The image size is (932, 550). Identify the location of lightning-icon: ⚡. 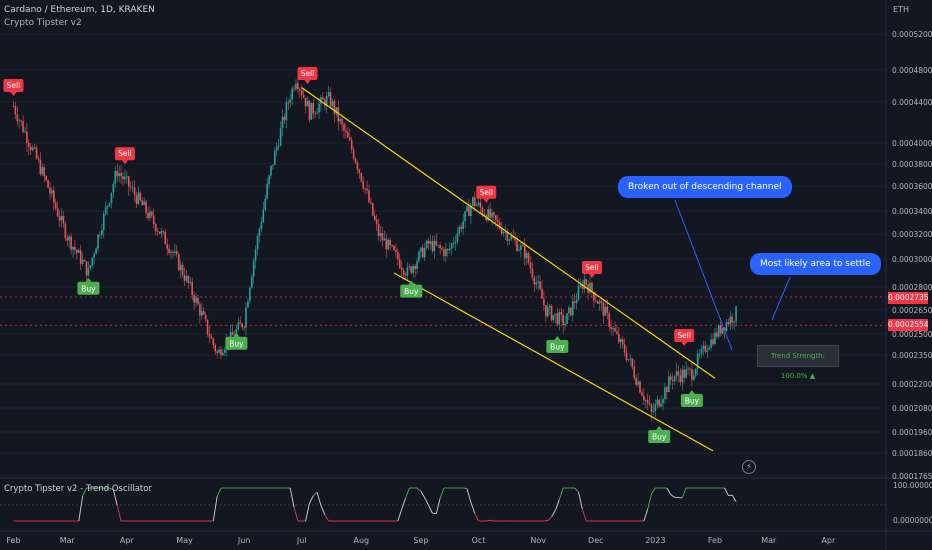
(749, 467).